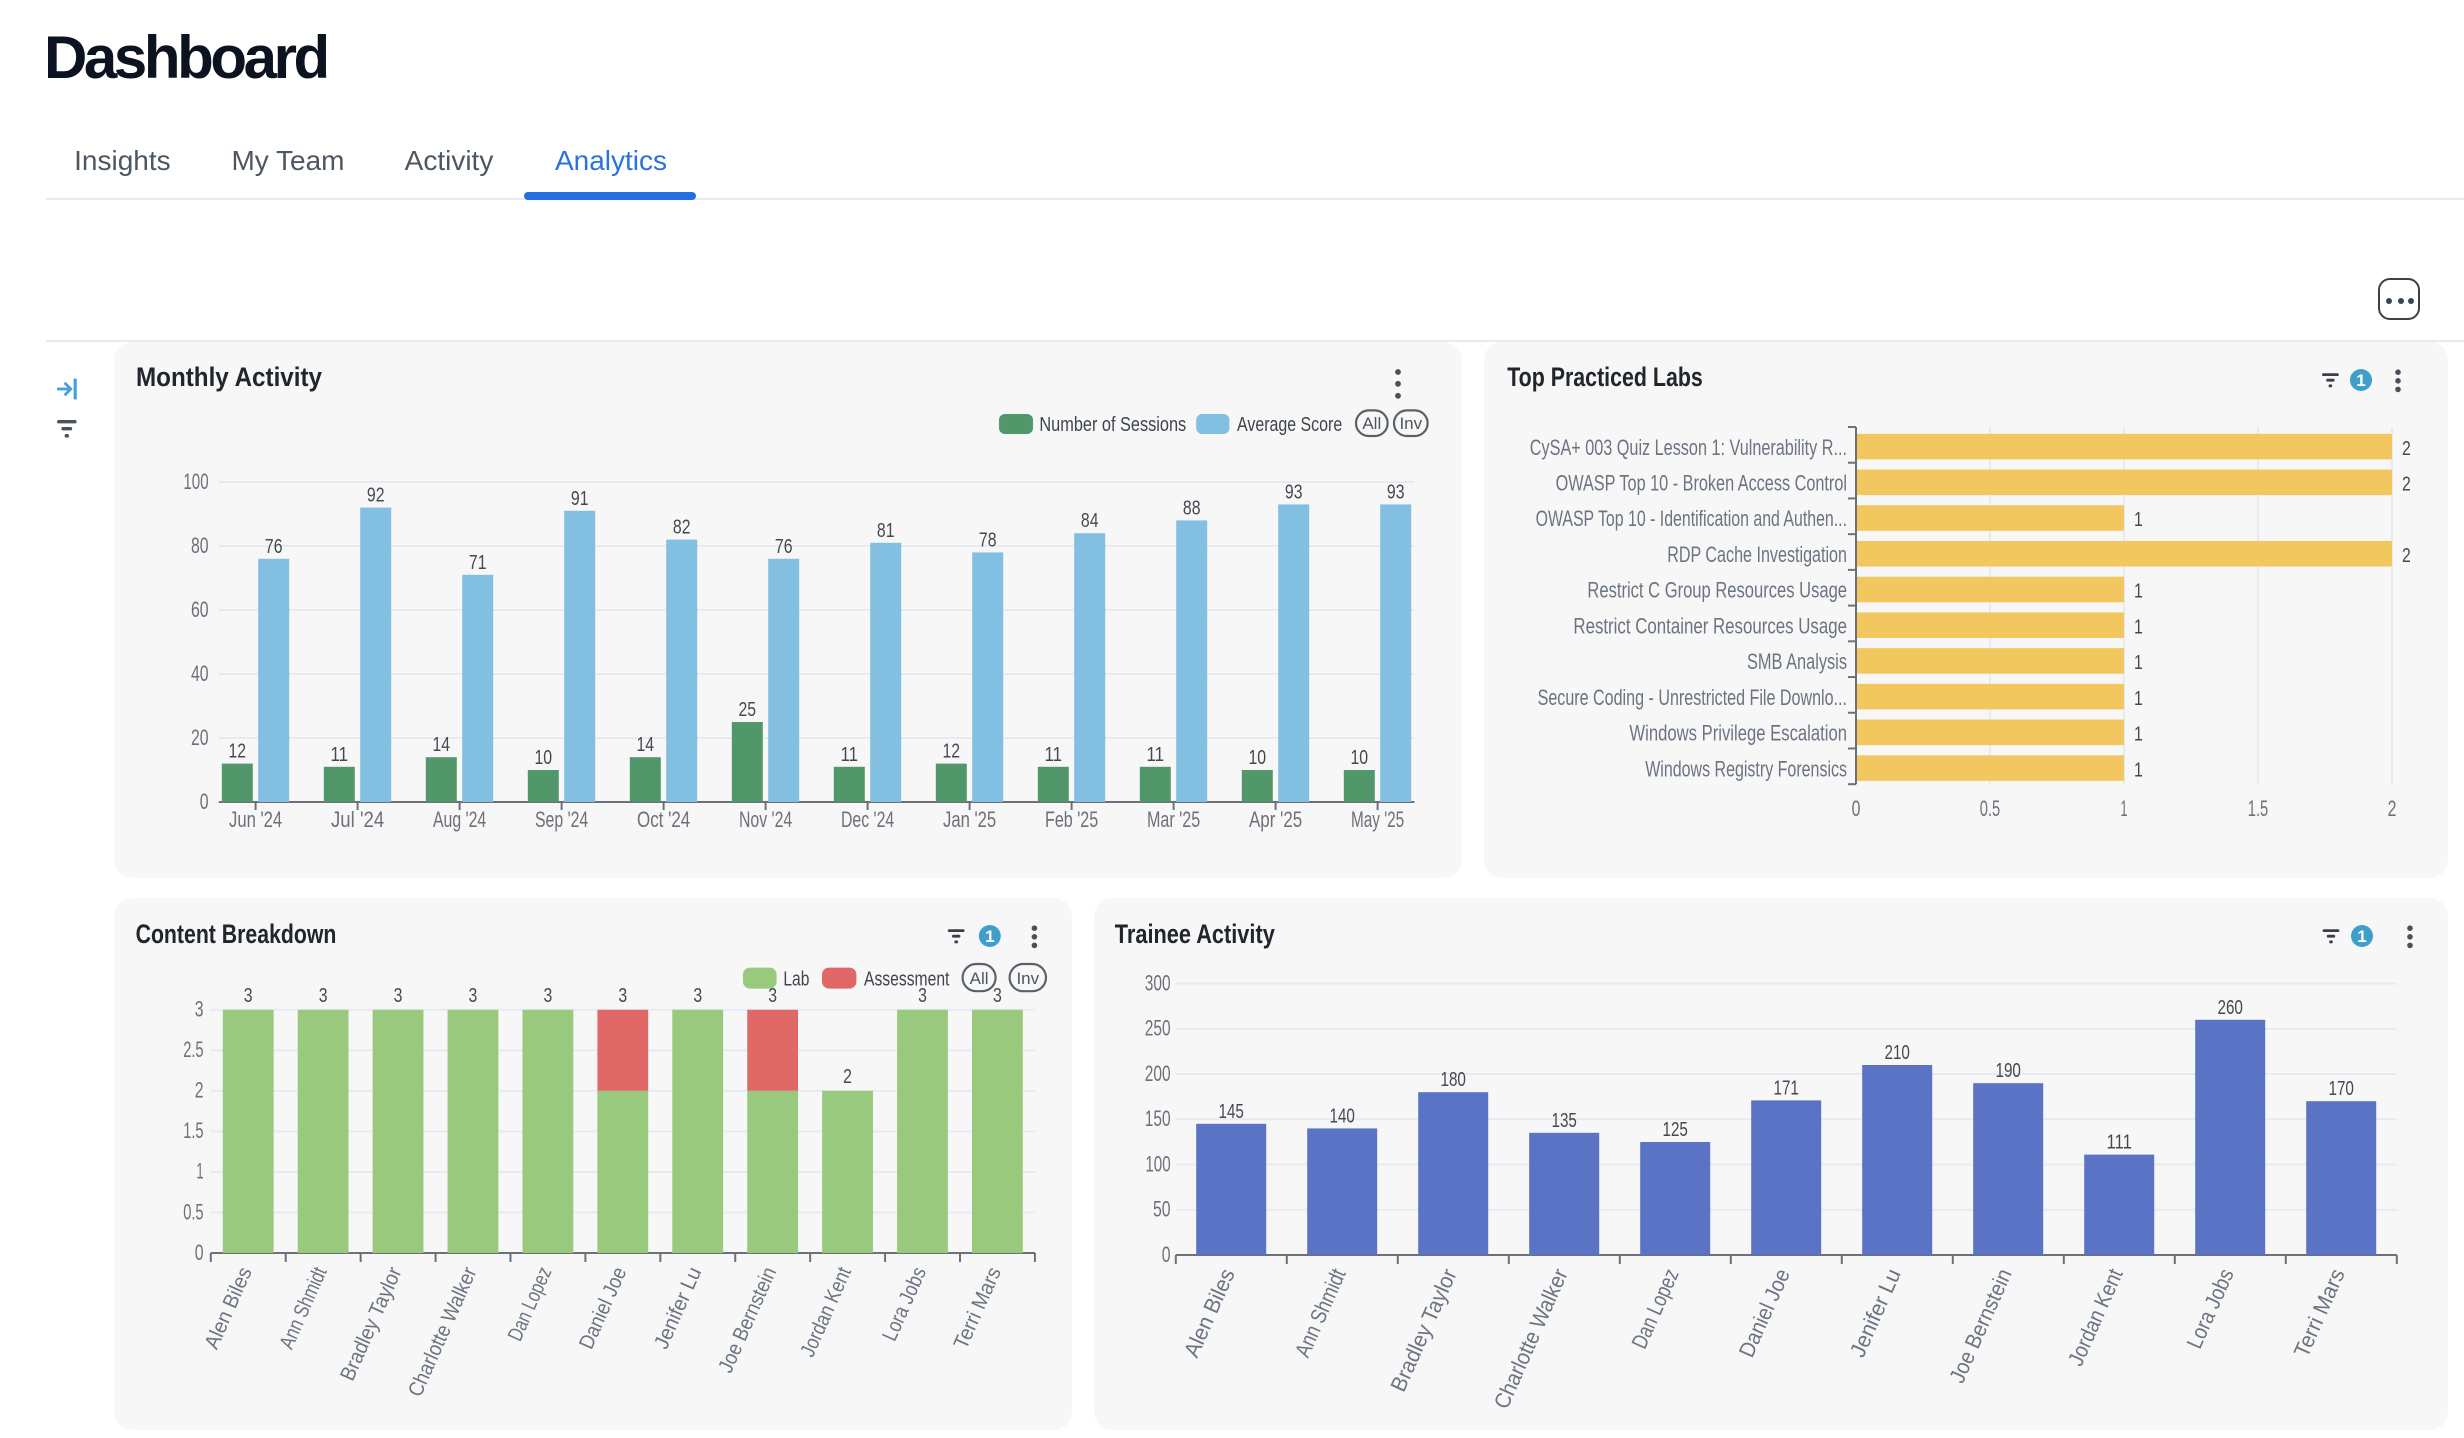 Image resolution: width=2464 pixels, height=1438 pixels. What do you see at coordinates (1194, 933) in the screenshot?
I see `svg-text: Trainee Activity` at bounding box center [1194, 933].